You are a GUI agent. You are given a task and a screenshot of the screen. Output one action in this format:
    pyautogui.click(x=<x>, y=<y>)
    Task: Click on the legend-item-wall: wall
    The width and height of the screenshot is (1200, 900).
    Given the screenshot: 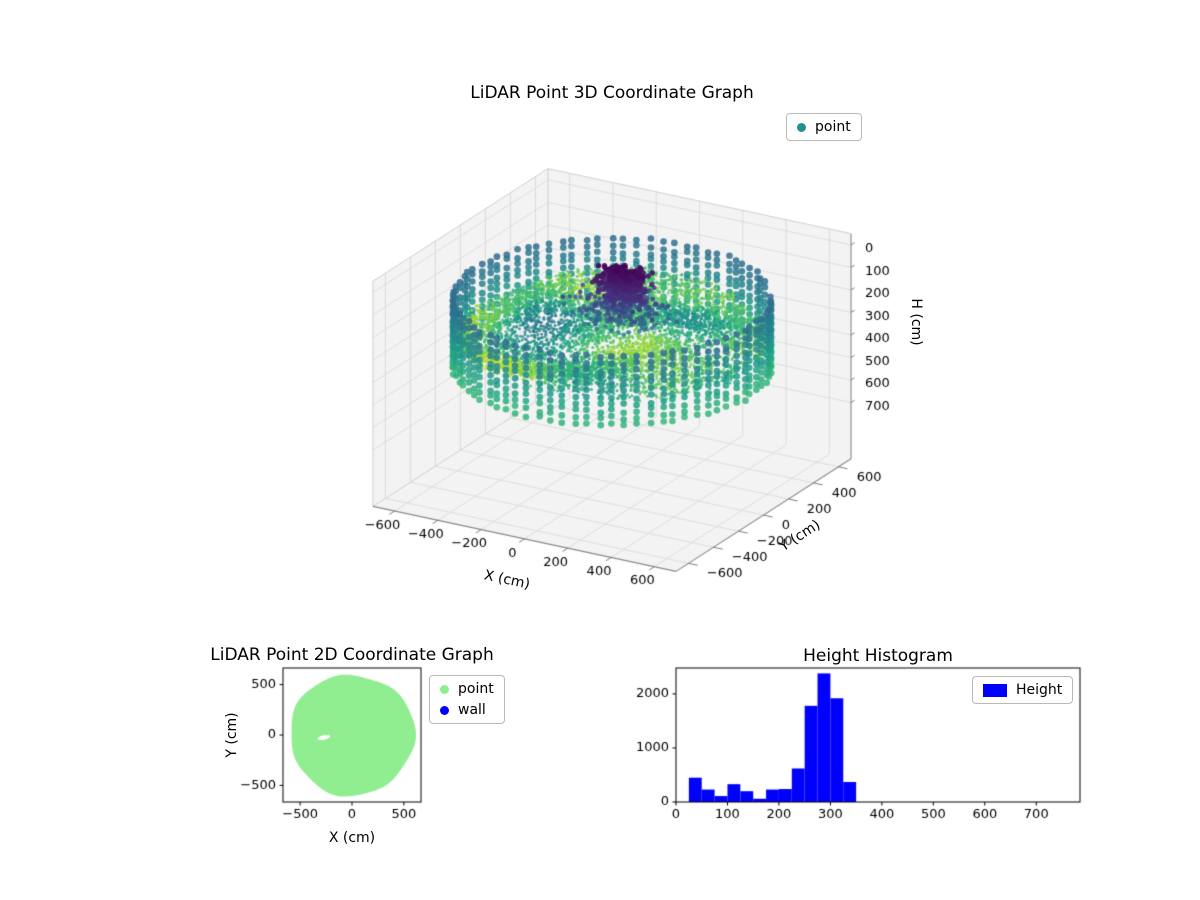 What is the action you would take?
    pyautogui.click(x=467, y=710)
    